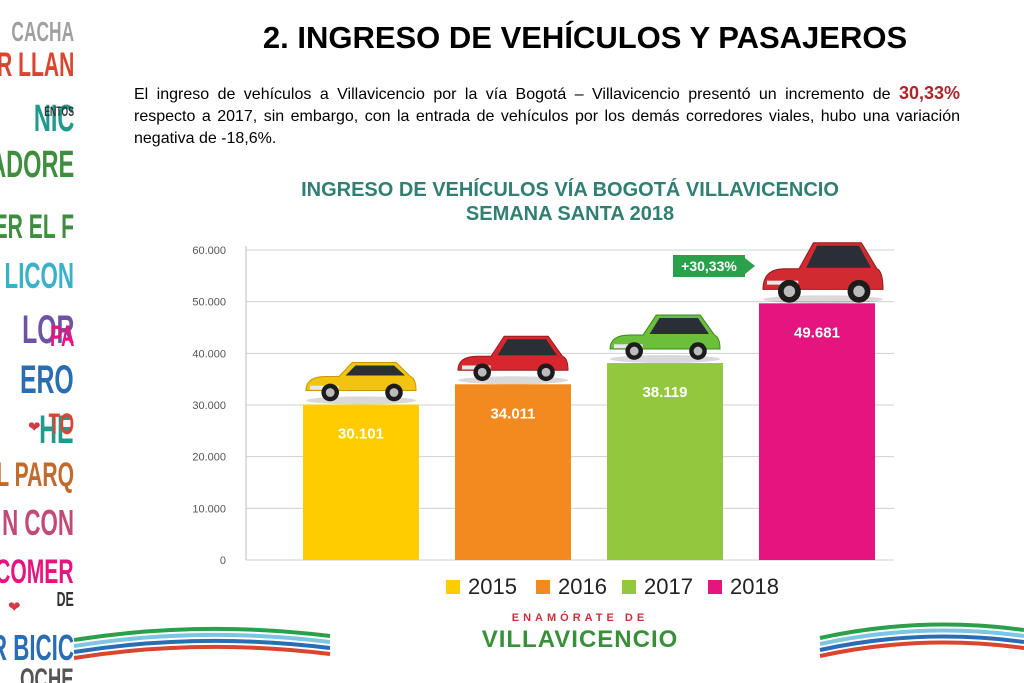 Image resolution: width=1024 pixels, height=683 pixels. Describe the element at coordinates (513, 472) in the screenshot. I see `bar-2016` at that location.